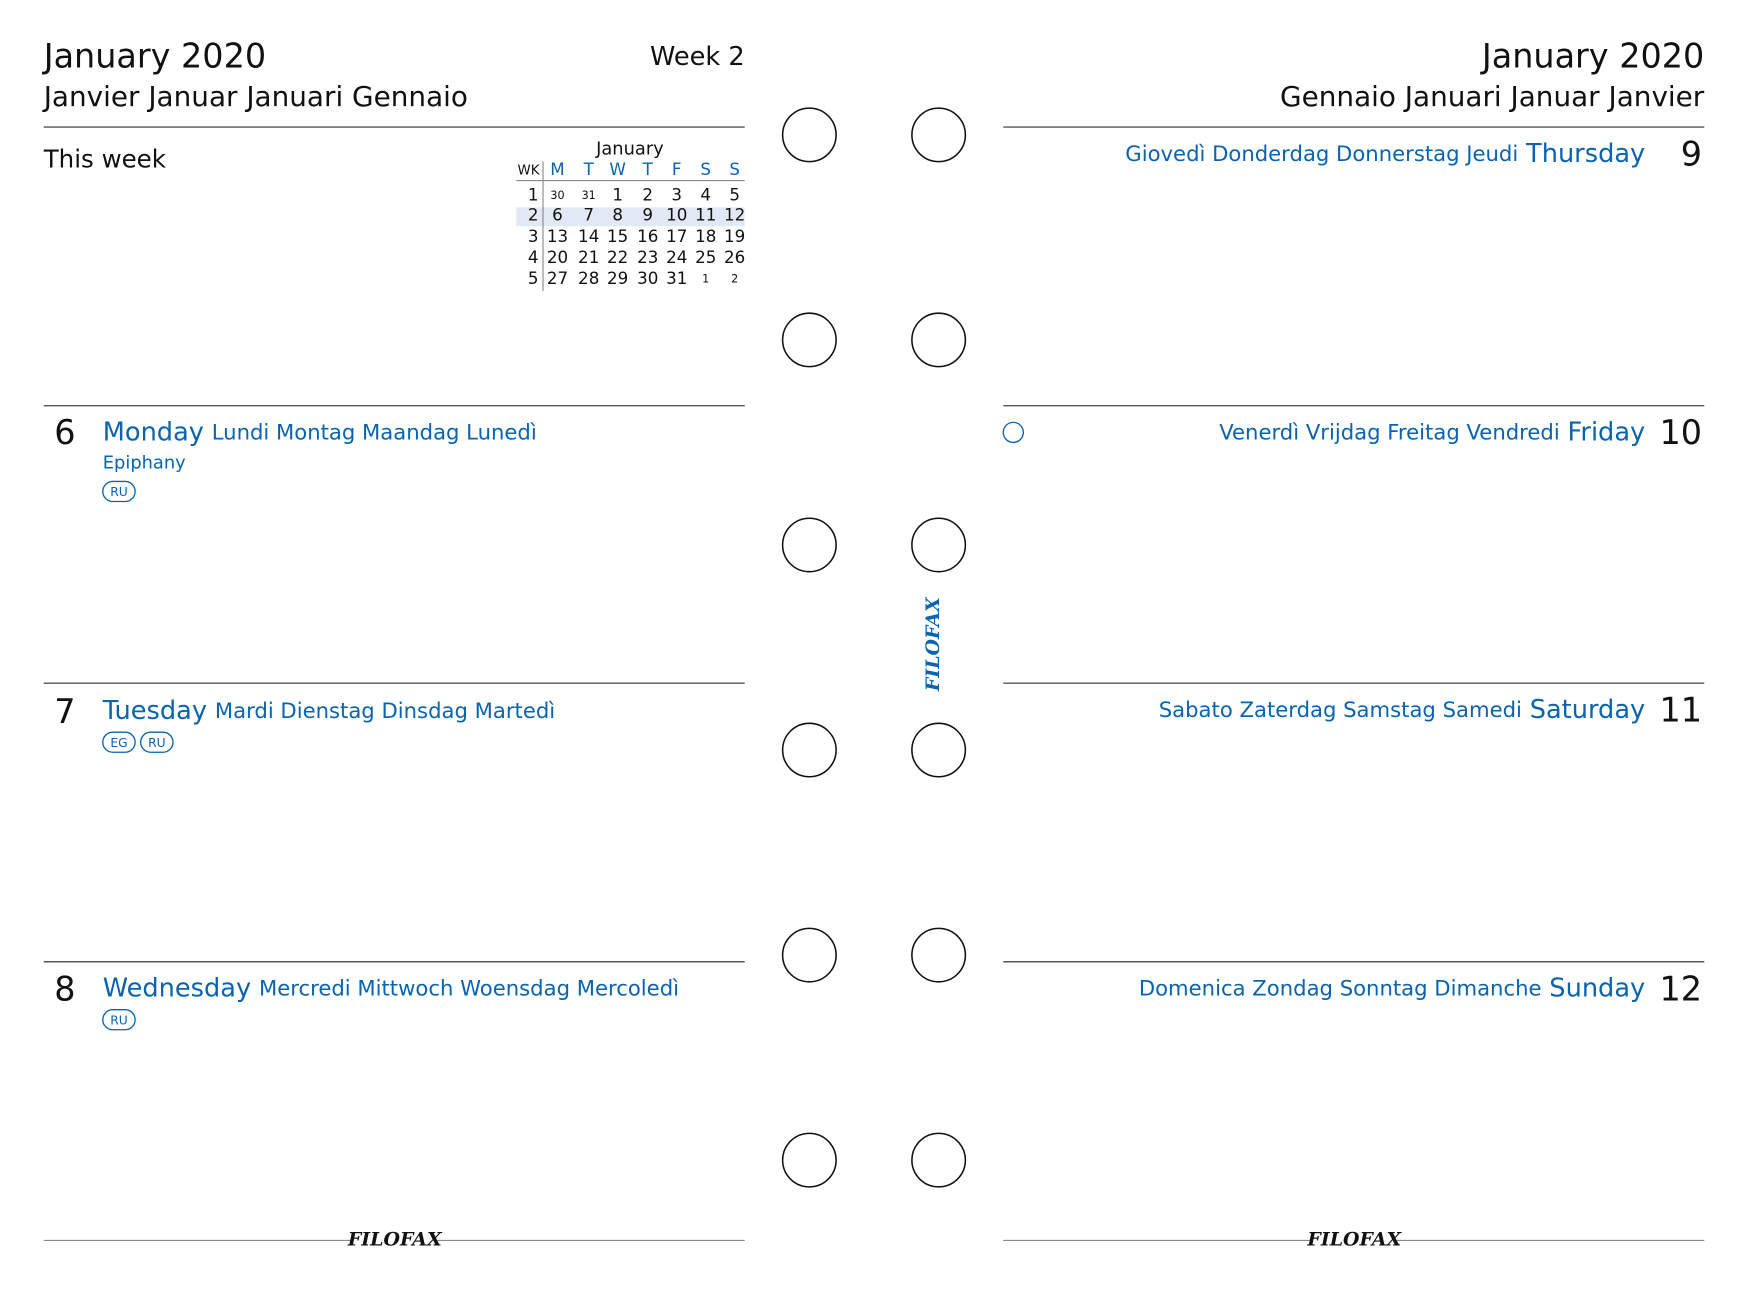 The width and height of the screenshot is (1748, 1295). I want to click on calendar-day: 16, so click(647, 236).